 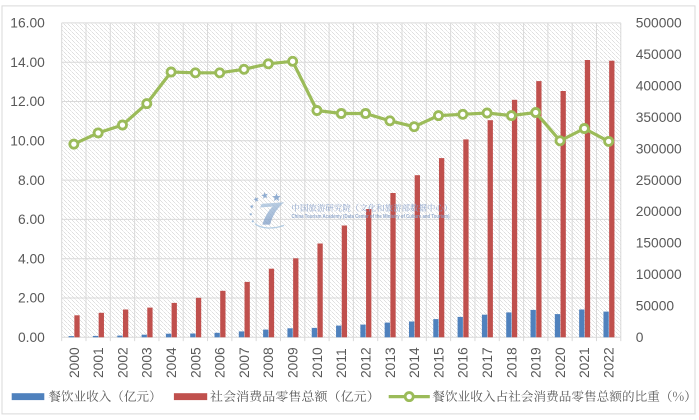 What do you see at coordinates (659, 243) in the screenshot?
I see `svg-text: 150000` at bounding box center [659, 243].